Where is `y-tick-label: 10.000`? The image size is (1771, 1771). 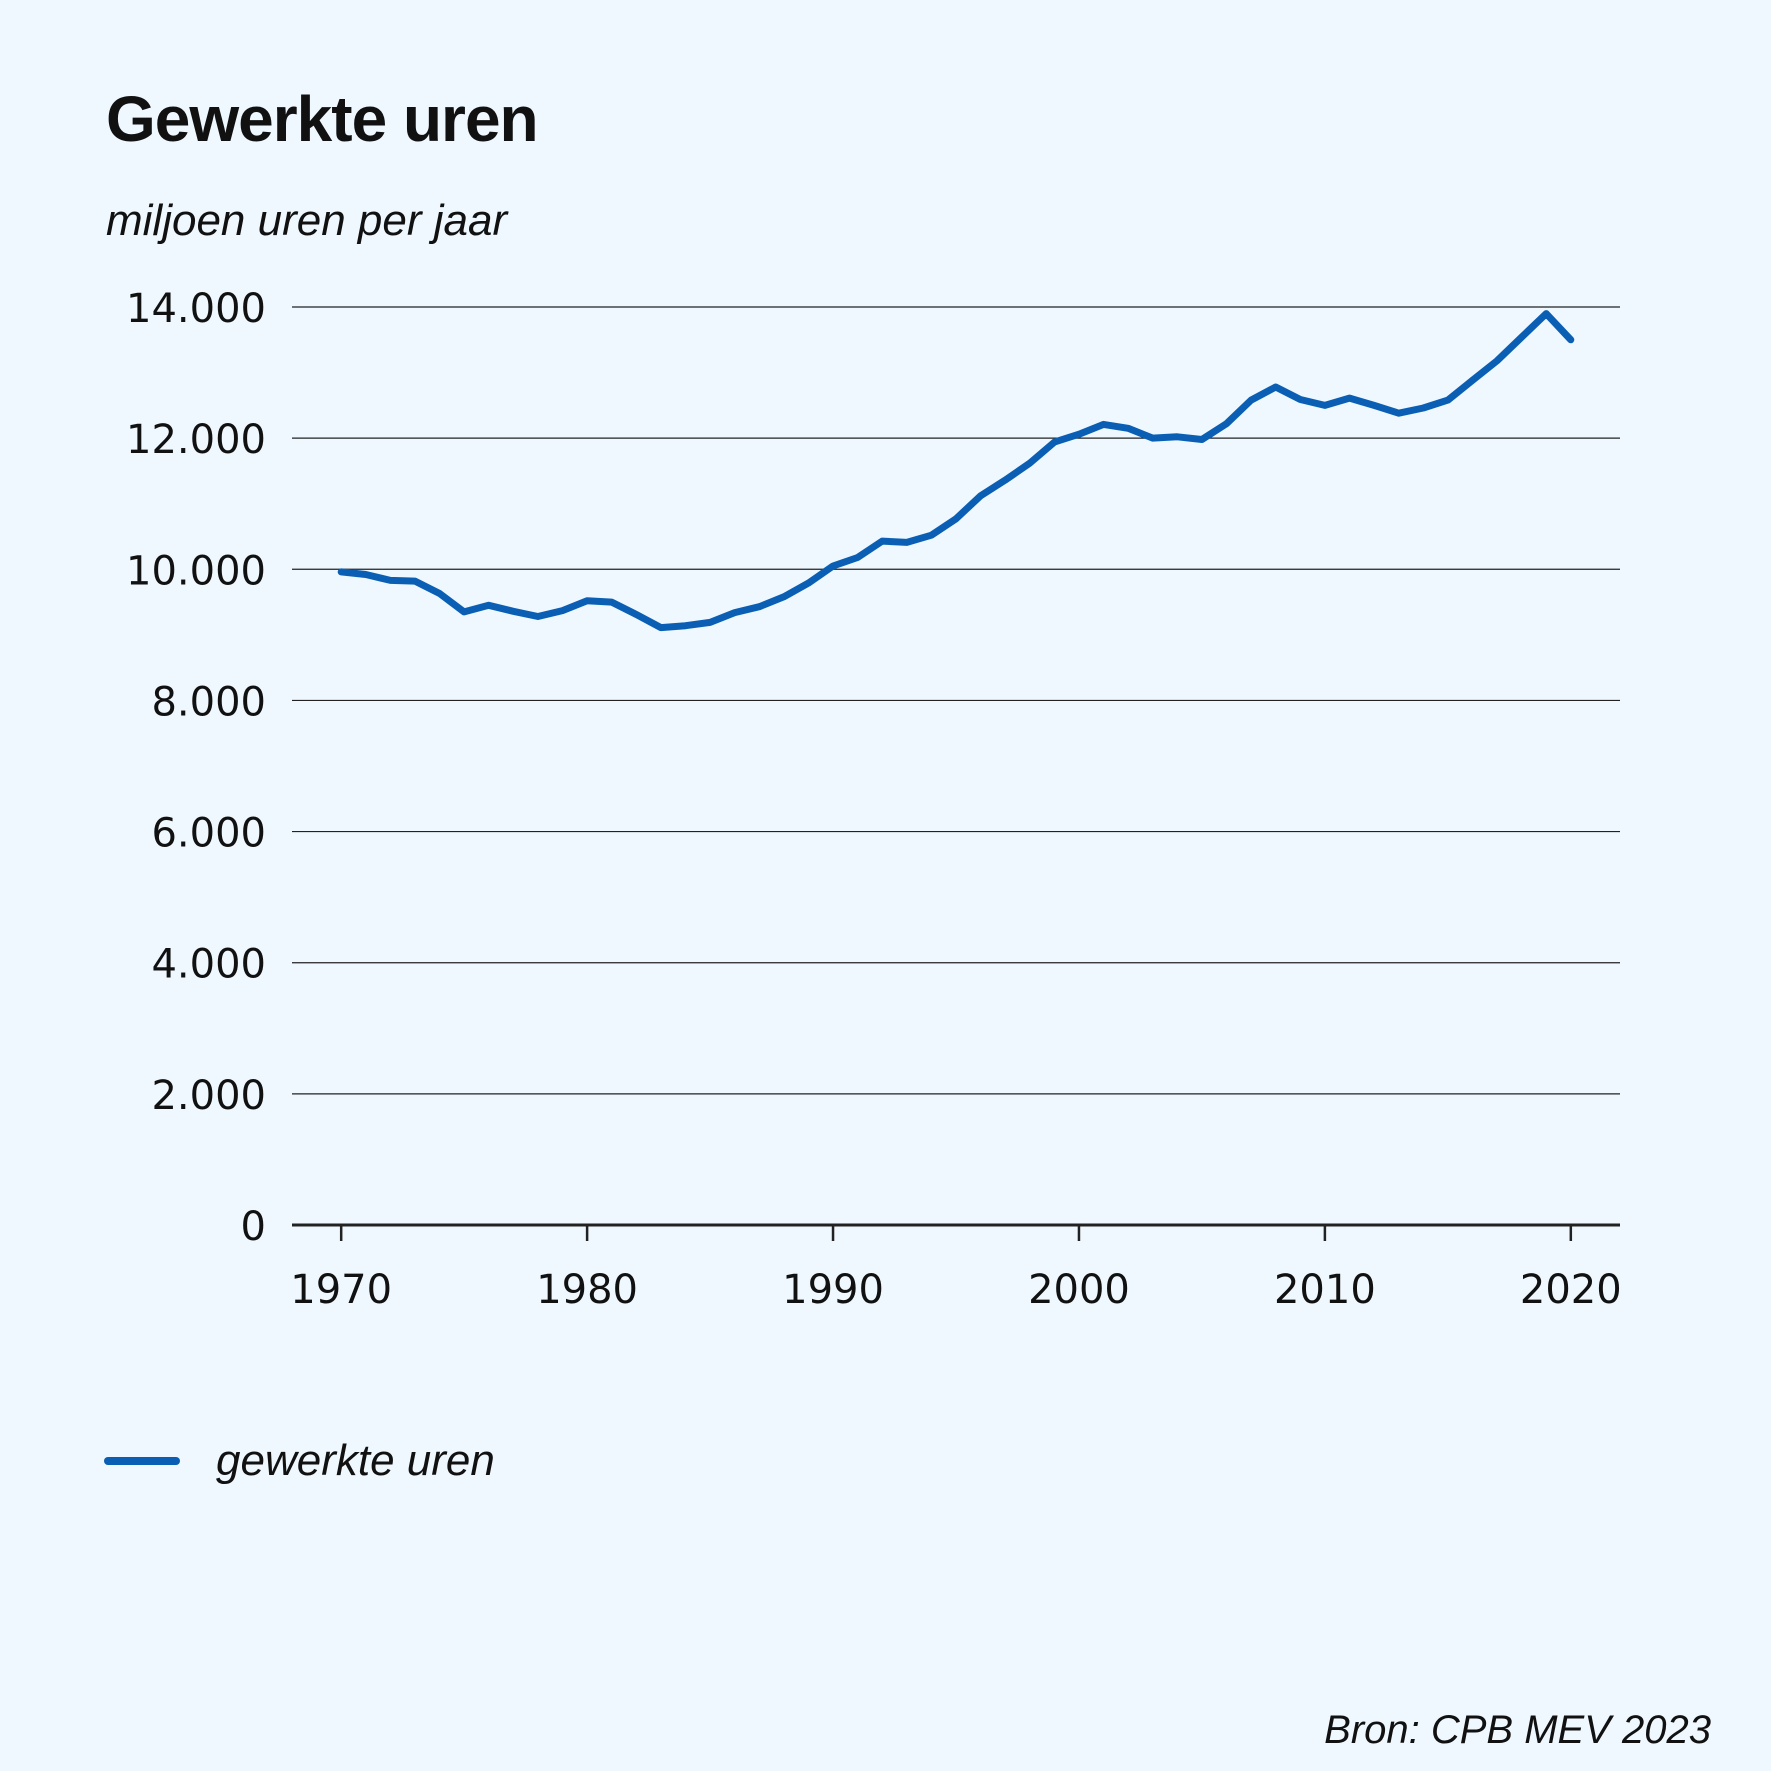 y-tick-label: 10.000 is located at coordinates (196, 571).